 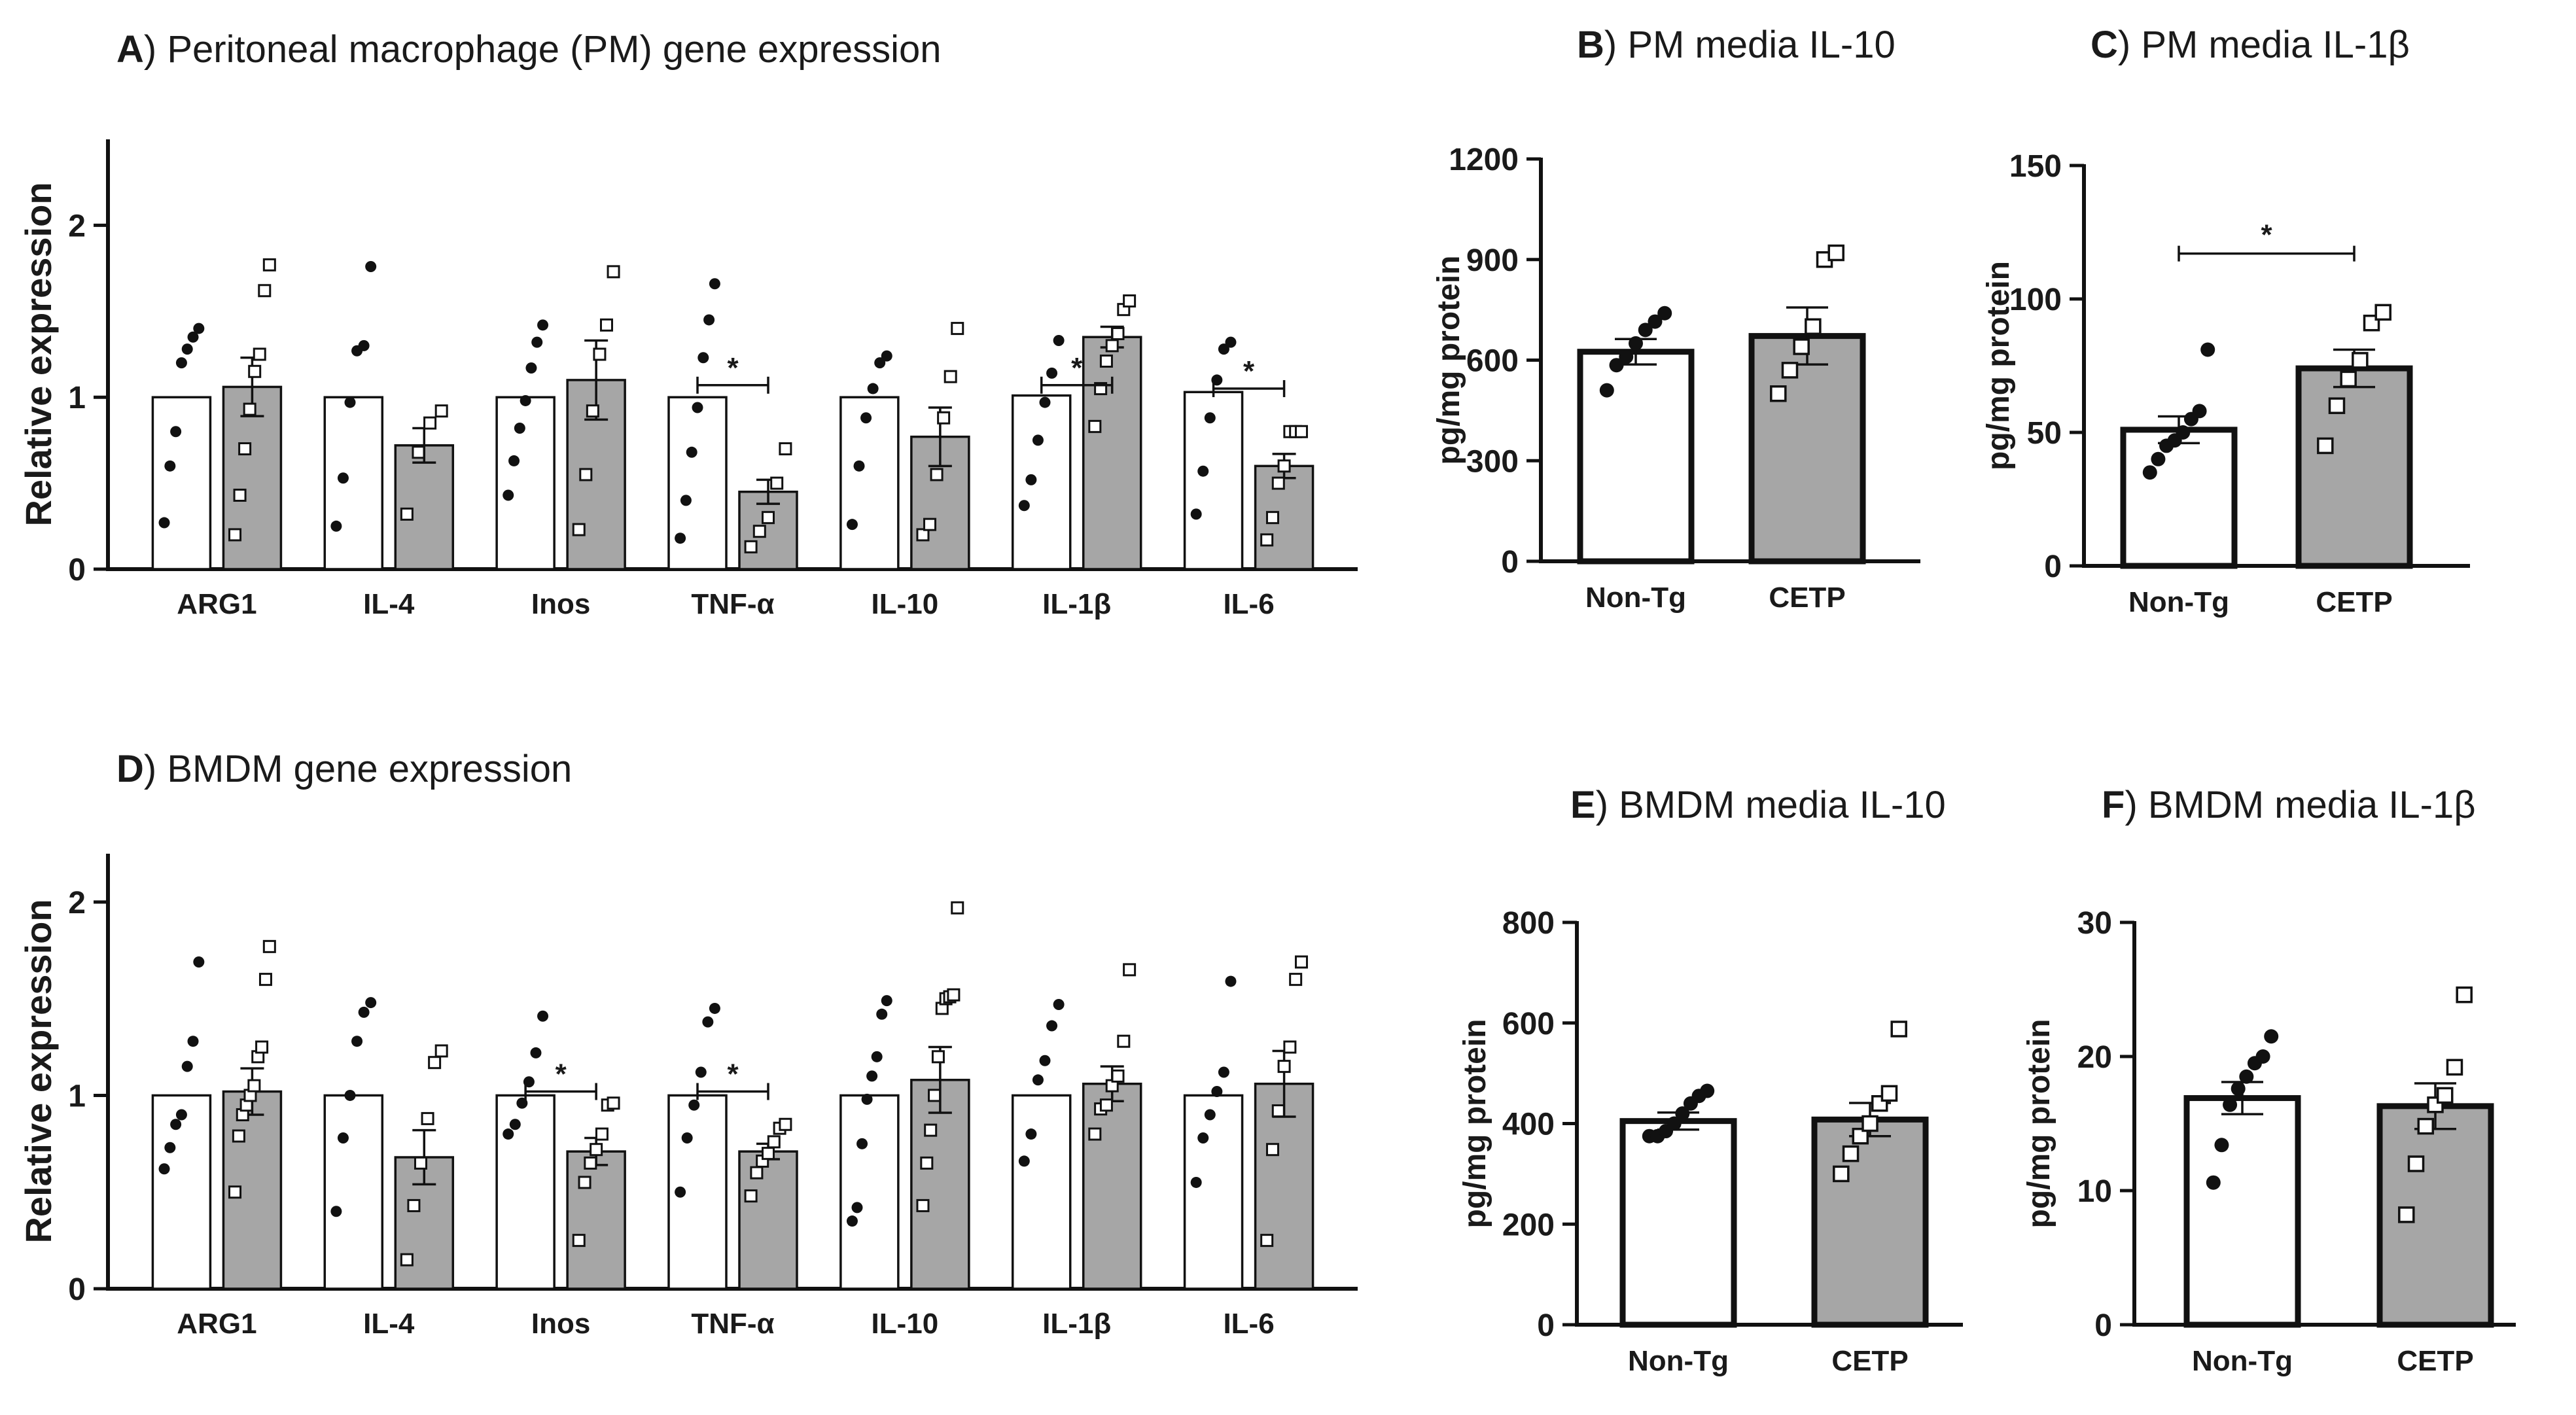 I want to click on panel-letter: B, so click(x=1590, y=45).